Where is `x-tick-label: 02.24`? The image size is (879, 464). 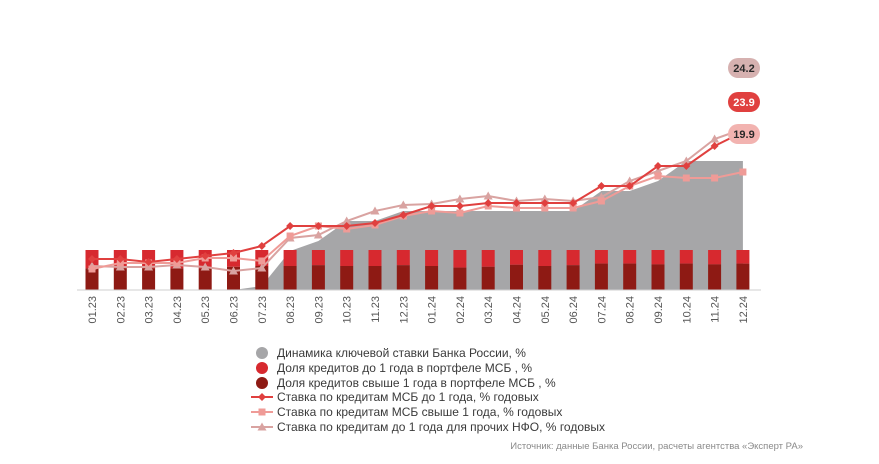
x-tick-label: 02.24 is located at coordinates (461, 310).